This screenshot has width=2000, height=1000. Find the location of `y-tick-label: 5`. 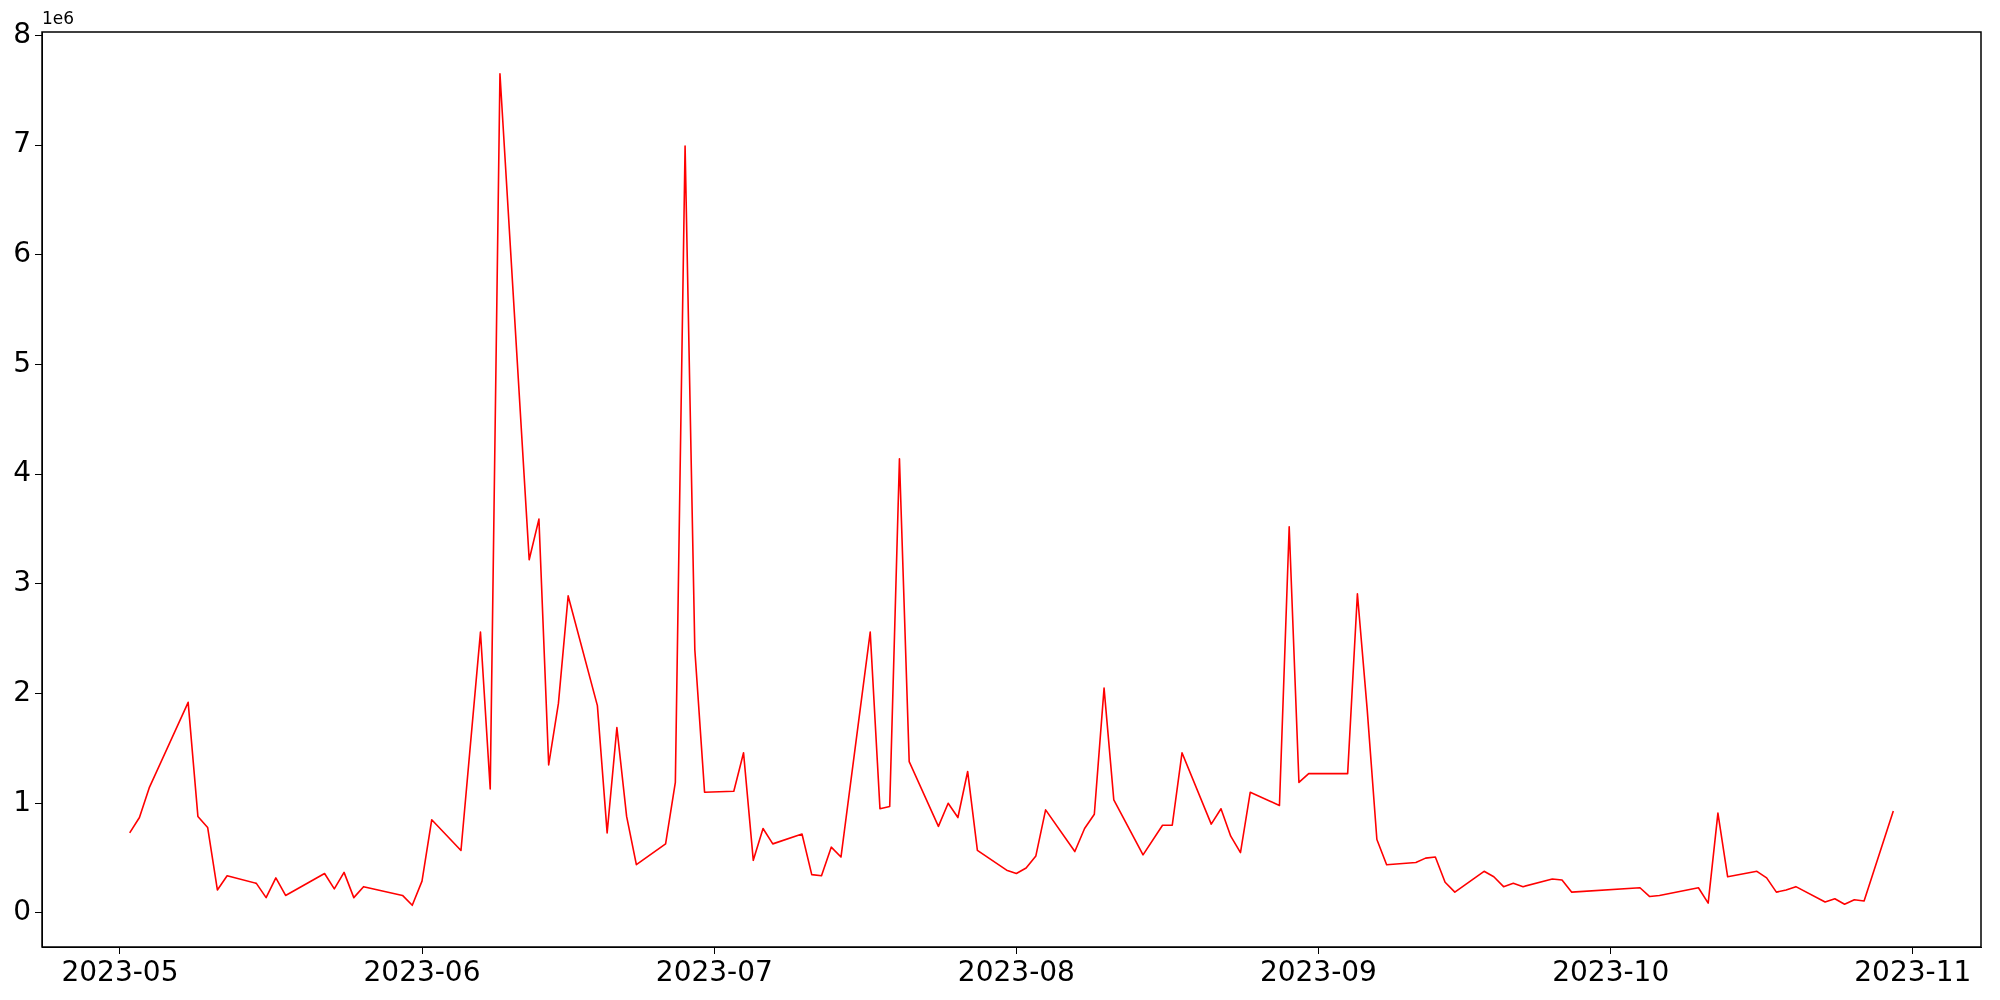

y-tick-label: 5 is located at coordinates (22, 362).